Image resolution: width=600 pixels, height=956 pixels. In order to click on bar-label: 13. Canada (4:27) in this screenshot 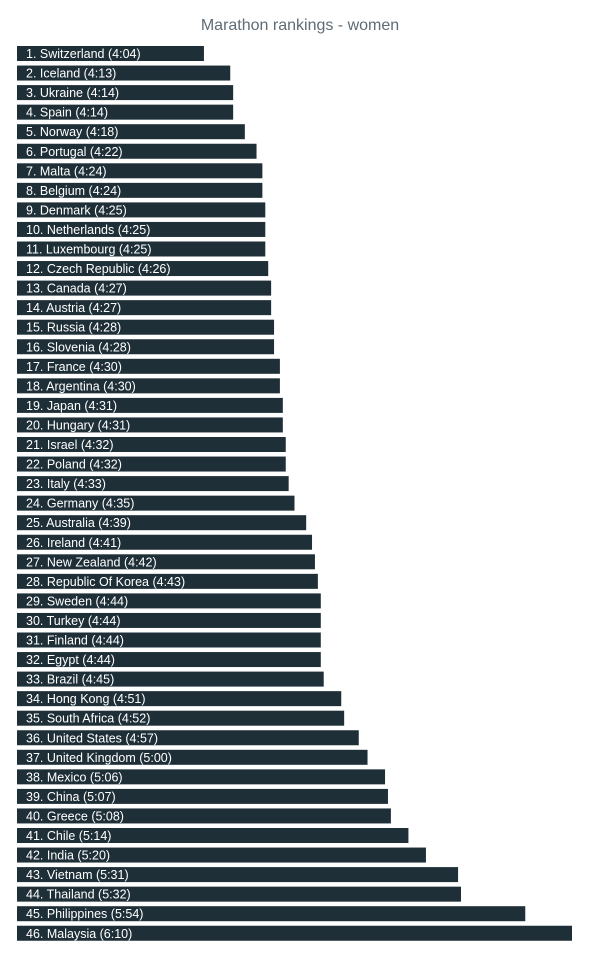, I will do `click(76, 289)`.